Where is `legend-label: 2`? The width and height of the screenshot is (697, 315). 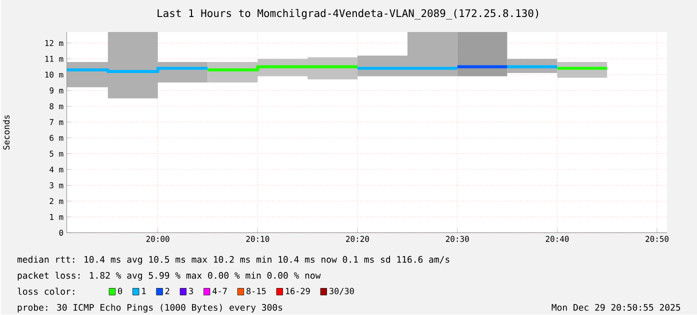 legend-label: 2 is located at coordinates (167, 291).